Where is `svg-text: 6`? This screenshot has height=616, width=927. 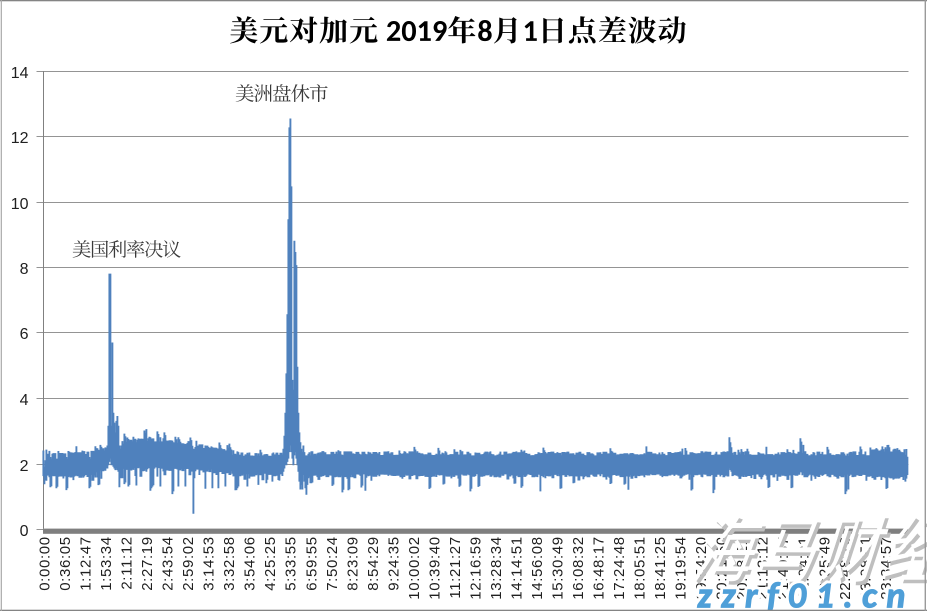
svg-text: 6 is located at coordinates (24, 334).